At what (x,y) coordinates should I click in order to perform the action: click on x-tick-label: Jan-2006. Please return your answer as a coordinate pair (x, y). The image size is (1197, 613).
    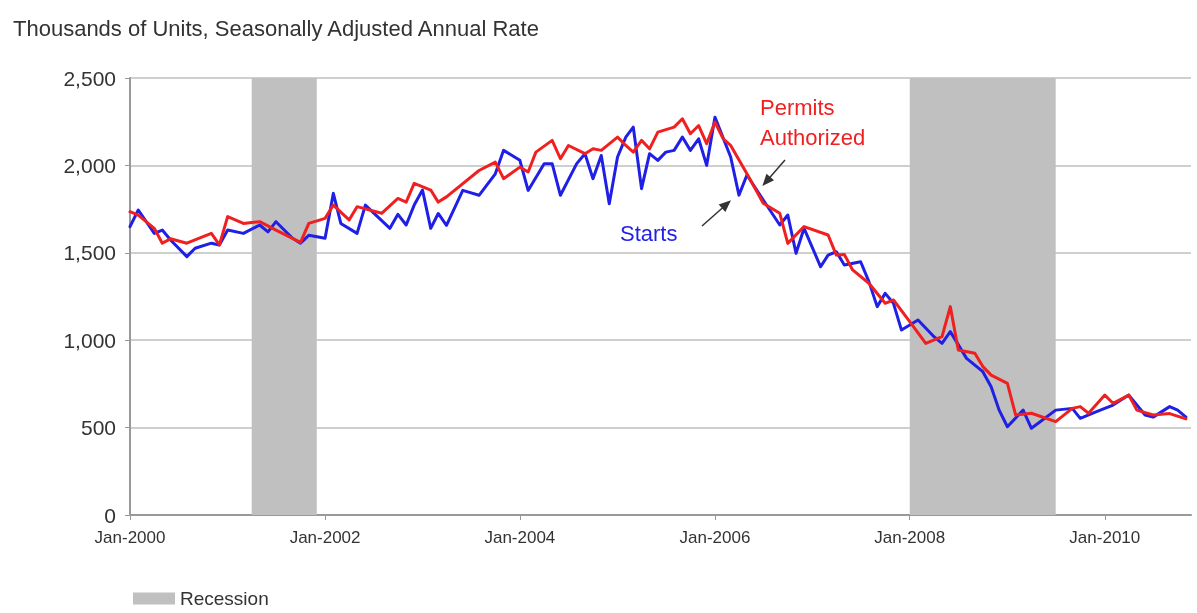
    Looking at the image, I should click on (715, 537).